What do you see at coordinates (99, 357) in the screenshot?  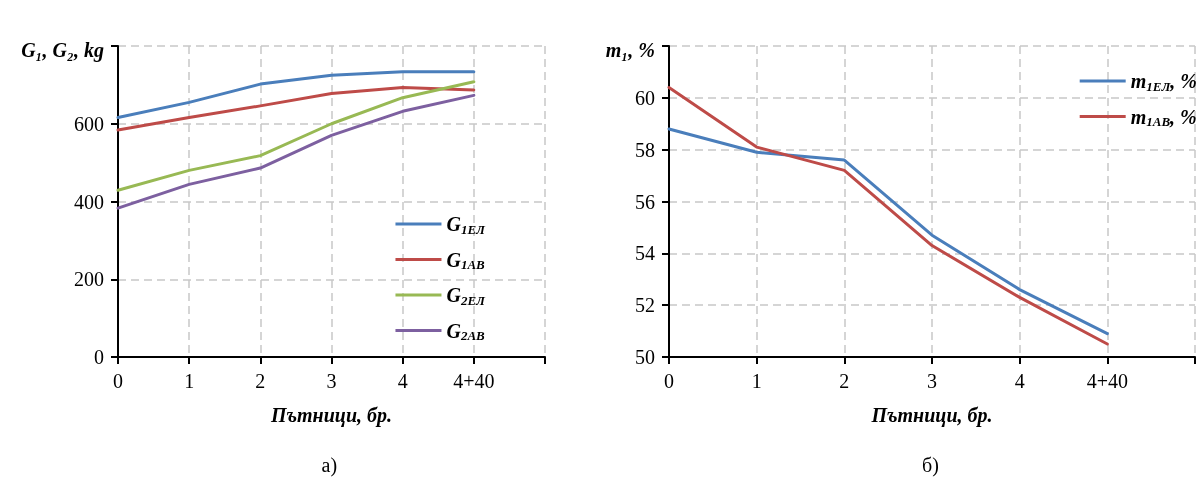 I see `y-tick-label: 0` at bounding box center [99, 357].